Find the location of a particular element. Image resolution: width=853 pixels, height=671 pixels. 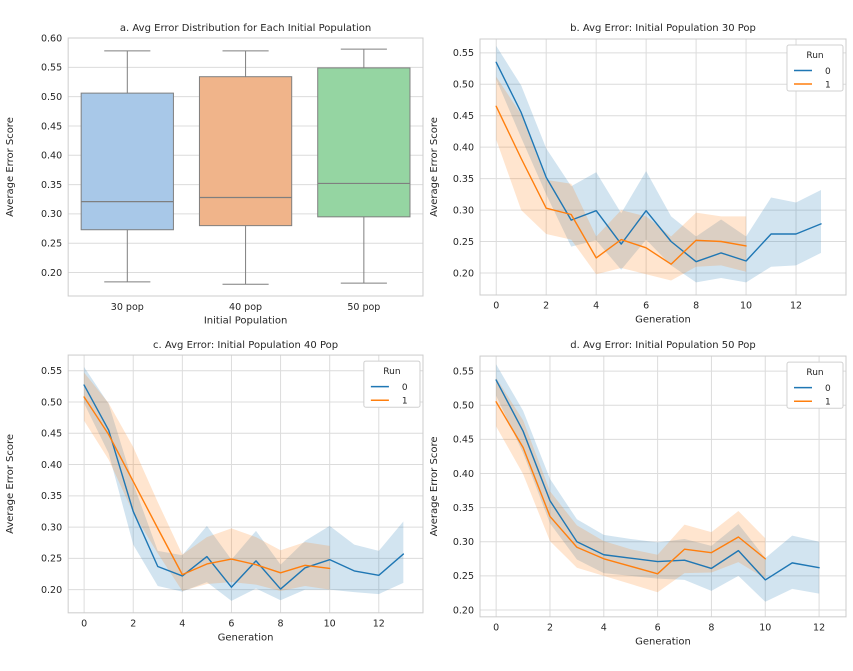

chart-title: c. Avg Error: Initial Population 40 Pop is located at coordinates (245, 345).